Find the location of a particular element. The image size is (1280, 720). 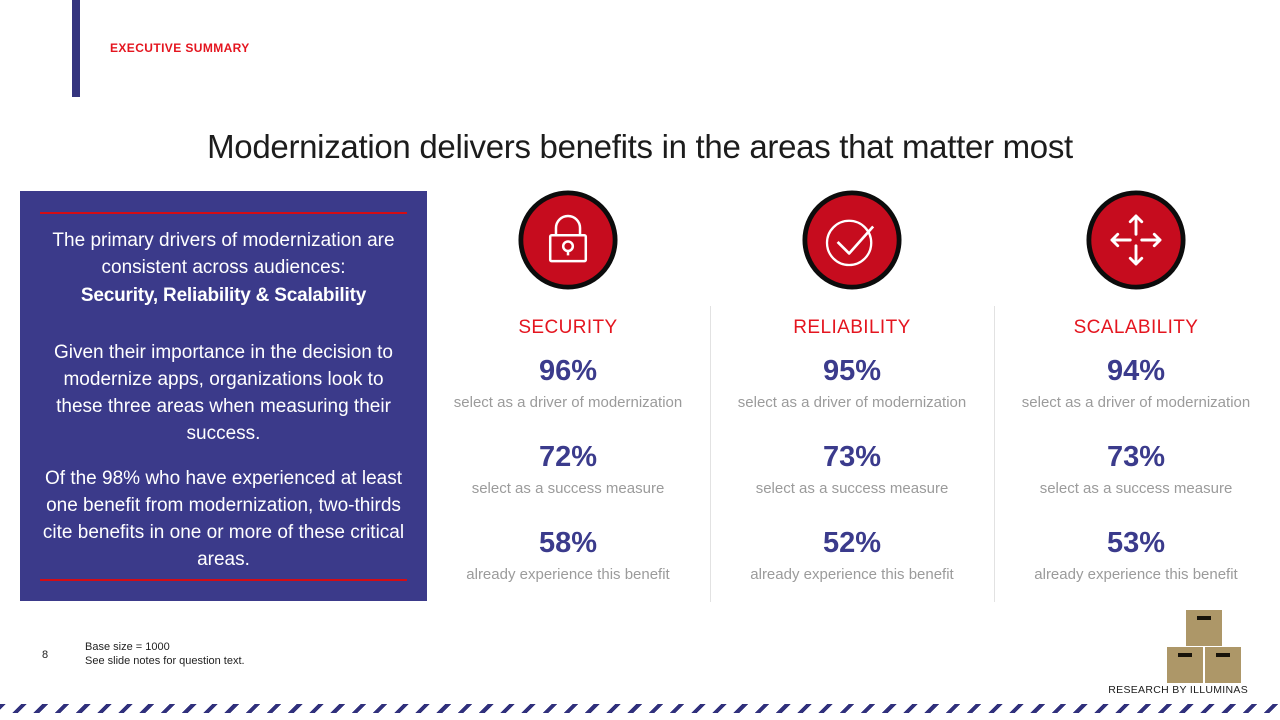

stat-block: 53% already experience this benefit is located at coordinates (1136, 555).